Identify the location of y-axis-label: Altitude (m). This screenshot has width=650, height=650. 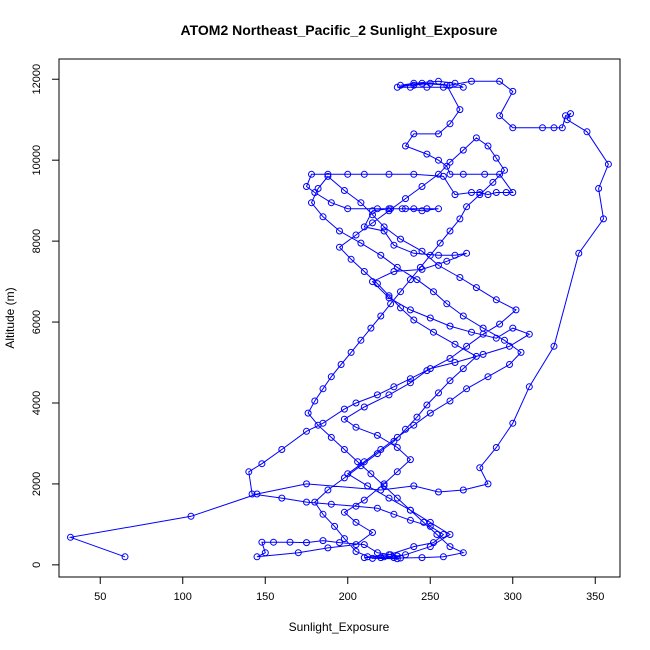
(10, 317).